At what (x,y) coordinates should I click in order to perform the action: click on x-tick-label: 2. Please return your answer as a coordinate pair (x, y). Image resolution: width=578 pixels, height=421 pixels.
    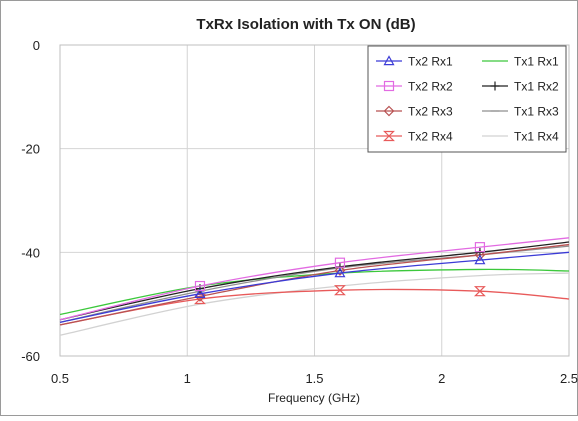
    Looking at the image, I should click on (441, 378).